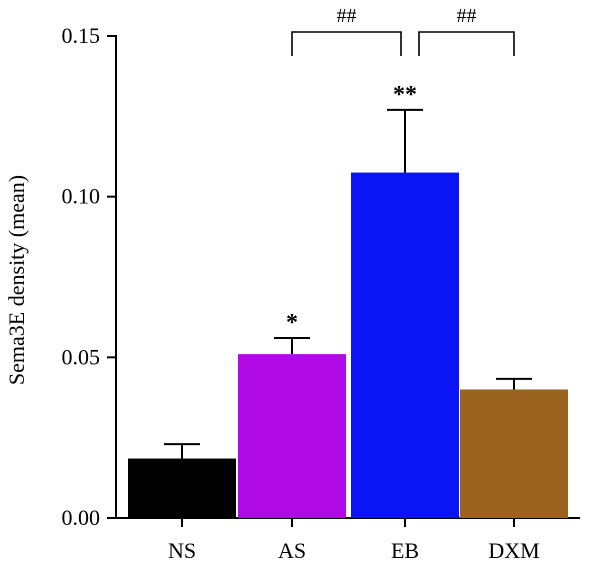 The width and height of the screenshot is (600, 568). What do you see at coordinates (16, 280) in the screenshot?
I see `y-axis-title: Sema3E density (mean)` at bounding box center [16, 280].